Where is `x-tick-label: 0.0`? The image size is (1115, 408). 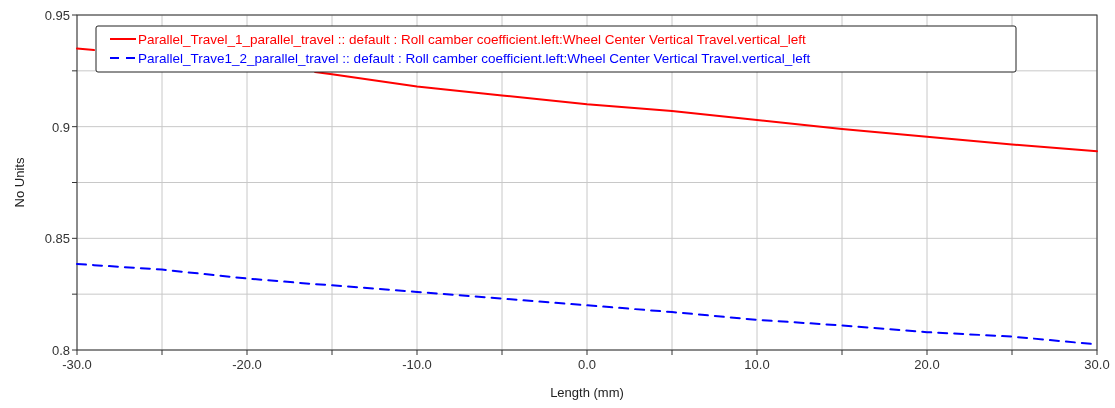
x-tick-label: 0.0 is located at coordinates (587, 364).